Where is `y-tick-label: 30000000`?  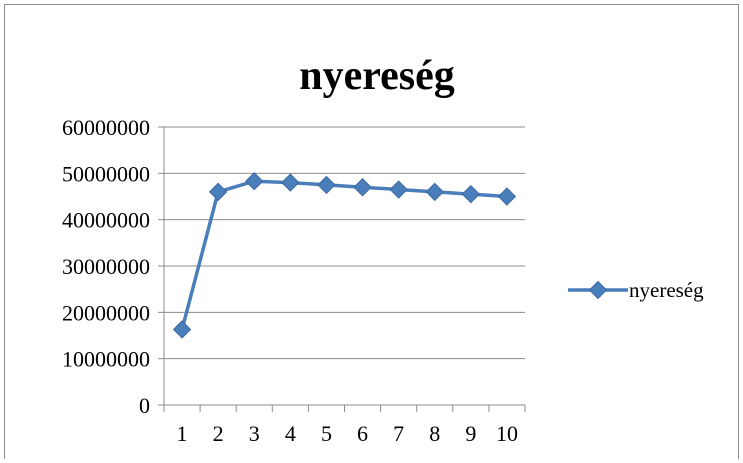 y-tick-label: 30000000 is located at coordinates (106, 266).